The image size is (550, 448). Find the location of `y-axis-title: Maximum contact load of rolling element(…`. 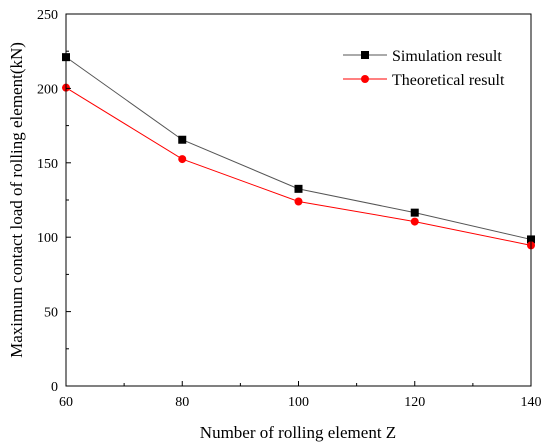

y-axis-title: Maximum contact load of rolling element(… is located at coordinates (16, 200).